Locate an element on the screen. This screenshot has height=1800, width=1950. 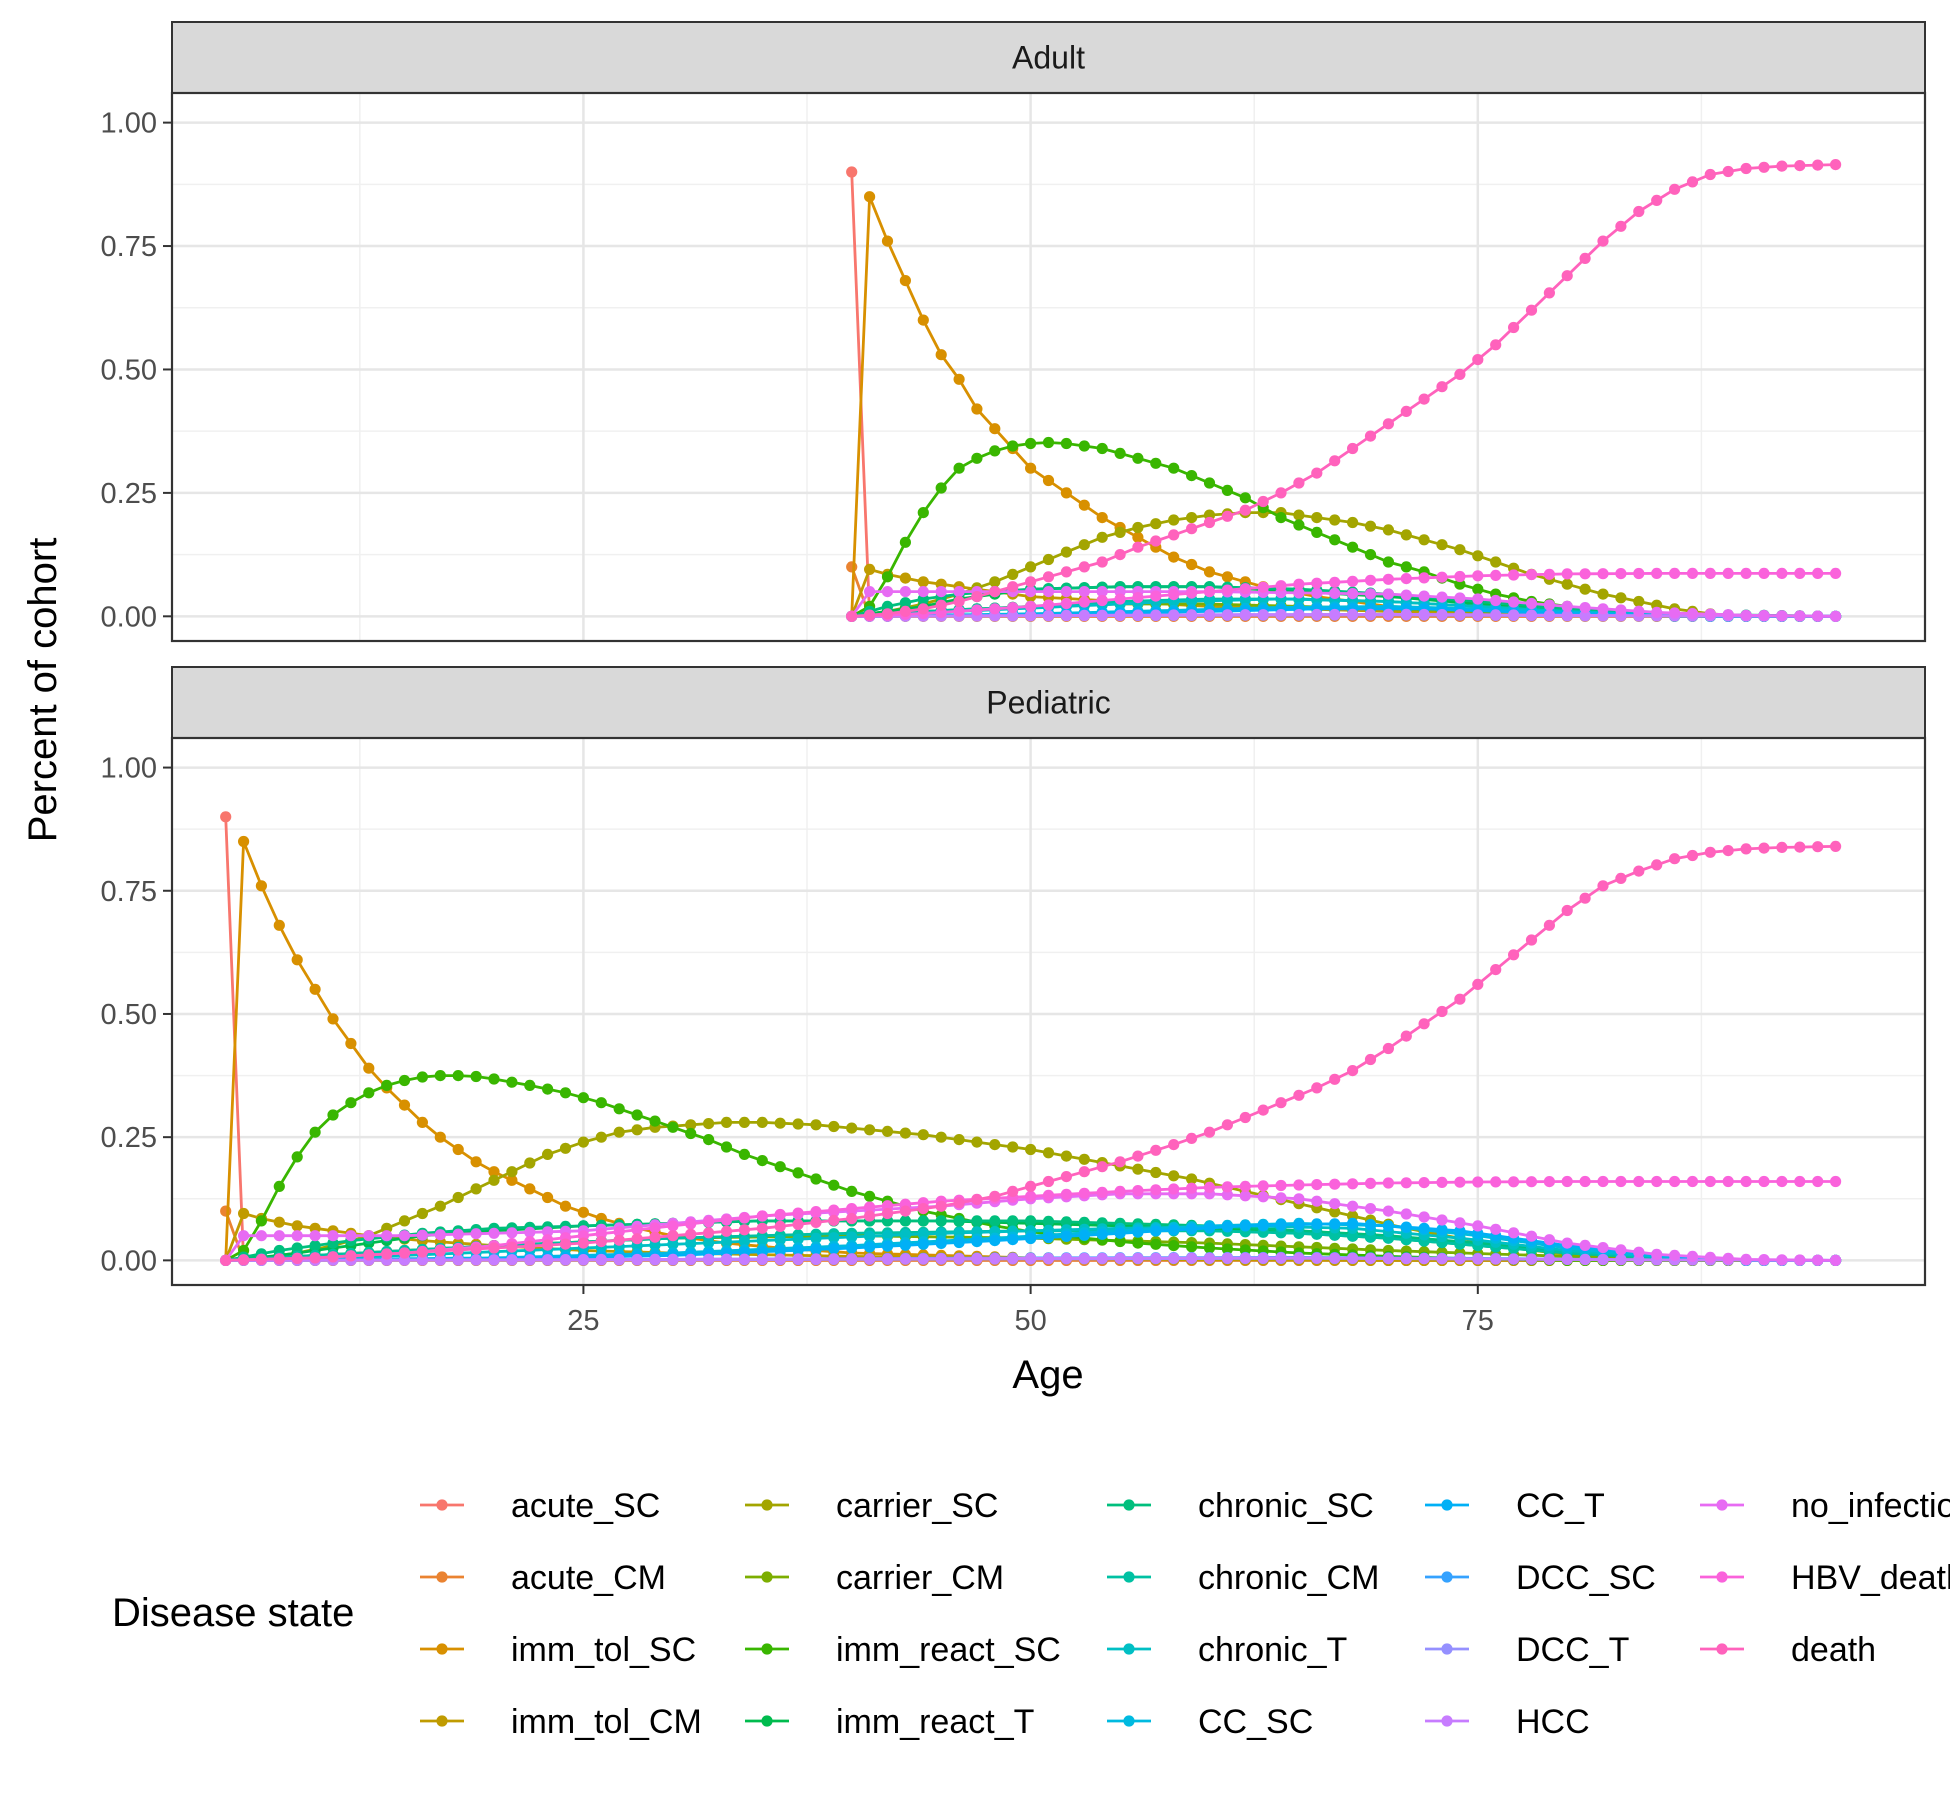
legend-item-imm_tol_SC: imm_tol_SC is located at coordinates (558, 1650).